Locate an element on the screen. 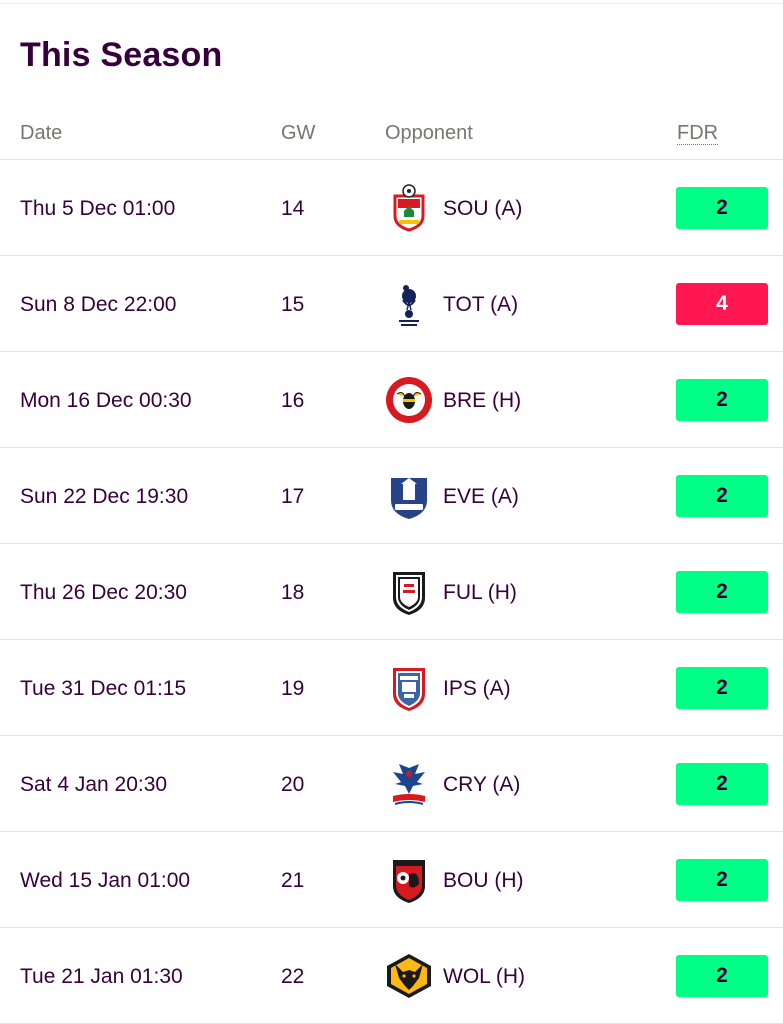  fixture-date: Thu 5 Dec 01:00 is located at coordinates (98, 208).